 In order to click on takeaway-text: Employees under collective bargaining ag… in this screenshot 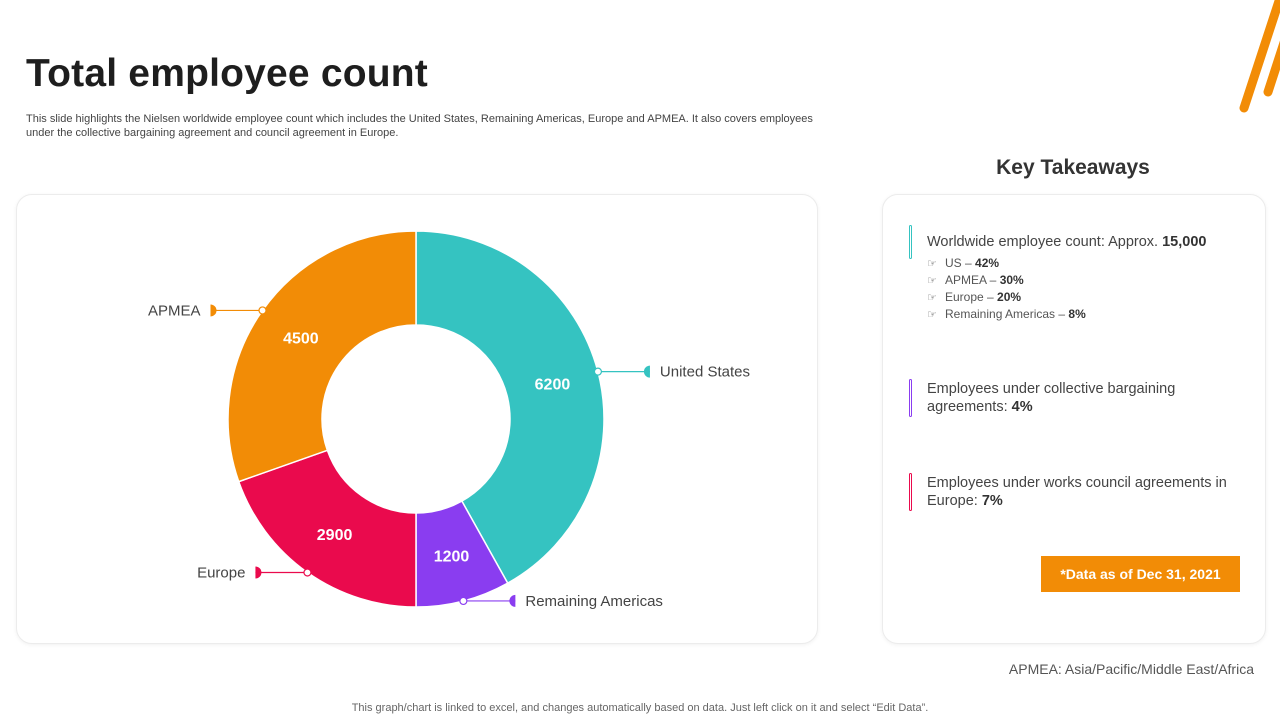, I will do `click(1051, 398)`.